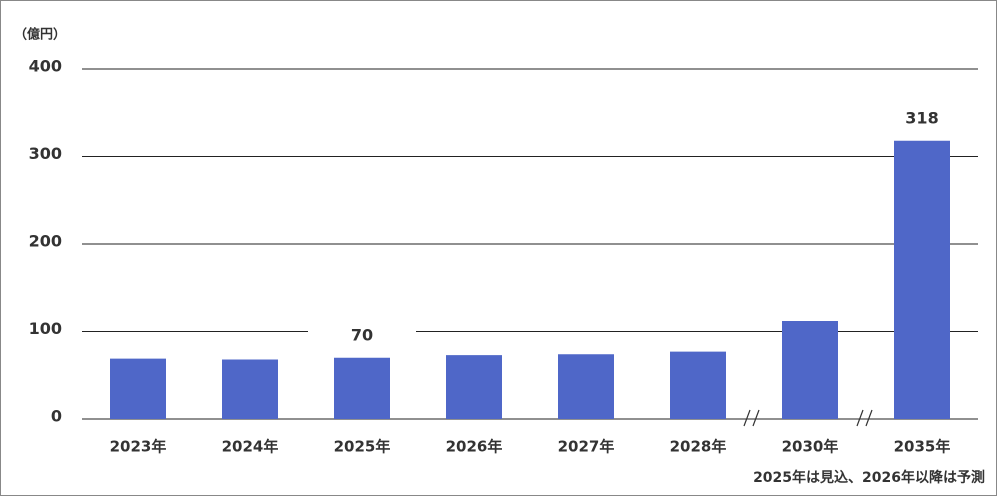  Describe the element at coordinates (922, 447) in the screenshot. I see `x-tick-label: 2035年` at that location.